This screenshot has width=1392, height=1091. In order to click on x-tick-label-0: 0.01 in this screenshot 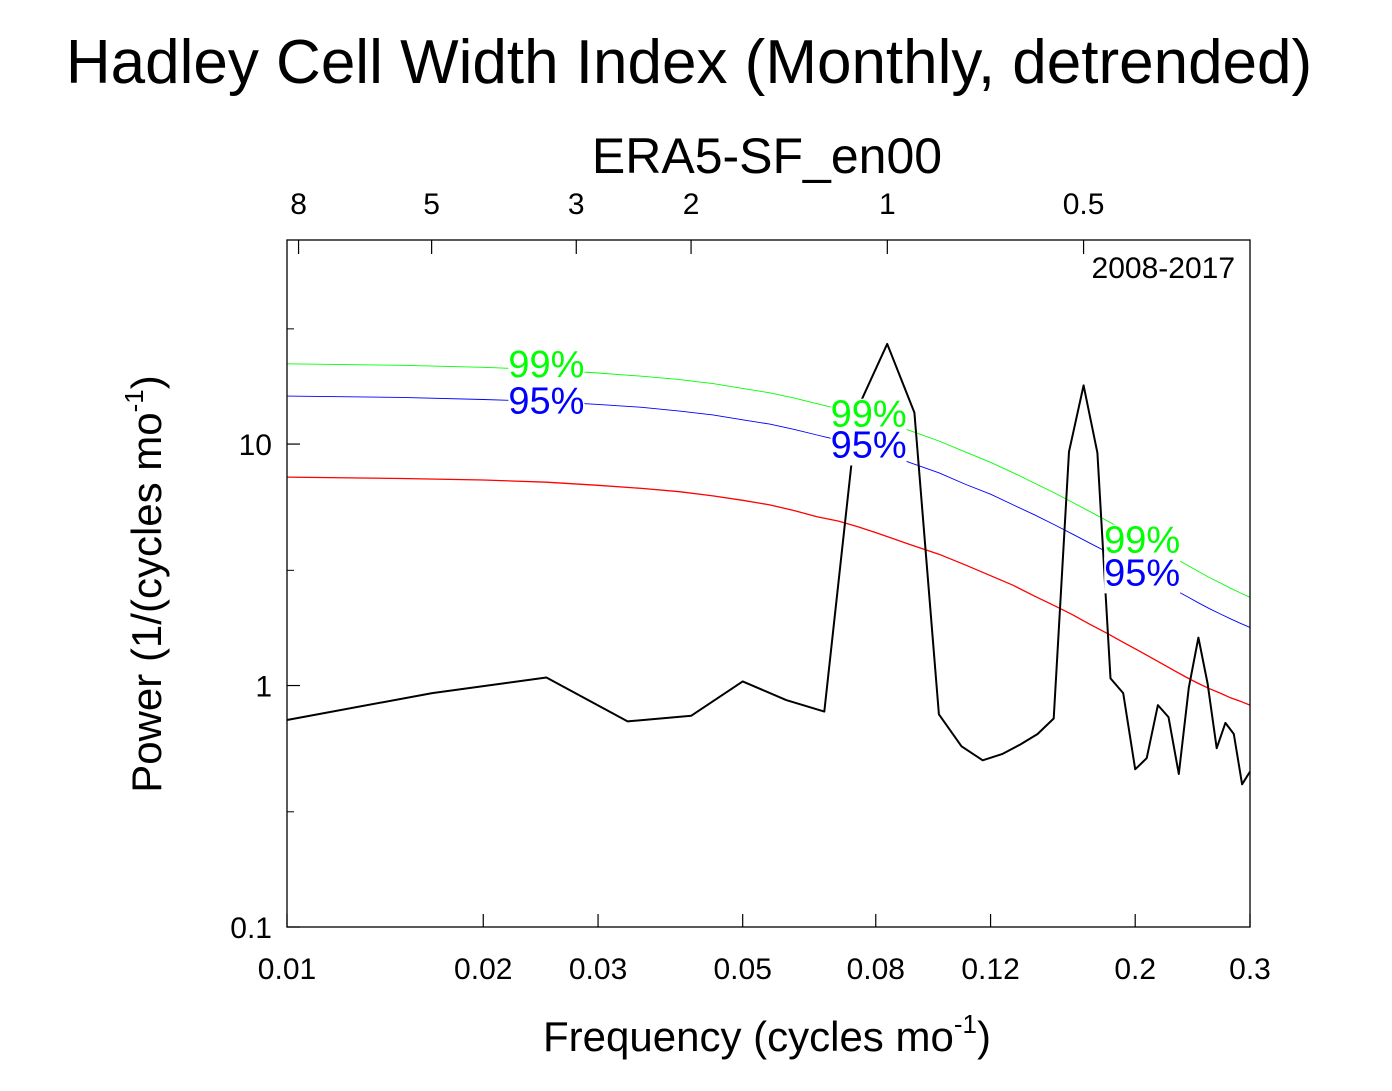, I will do `click(287, 969)`.